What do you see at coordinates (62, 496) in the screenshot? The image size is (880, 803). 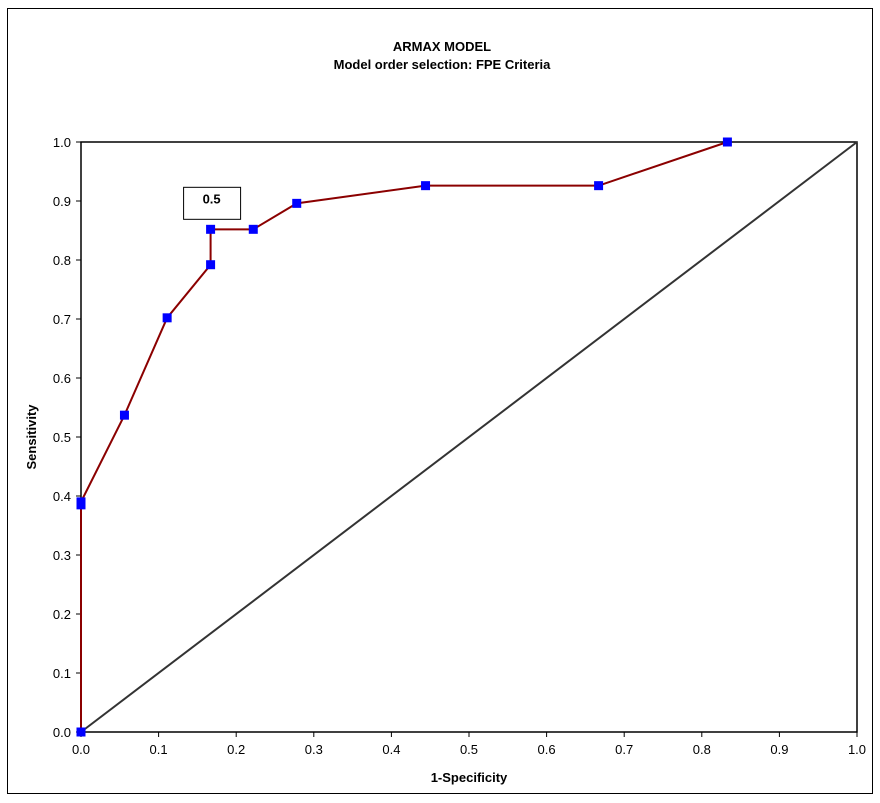 I see `y-tick-label: 0.4` at bounding box center [62, 496].